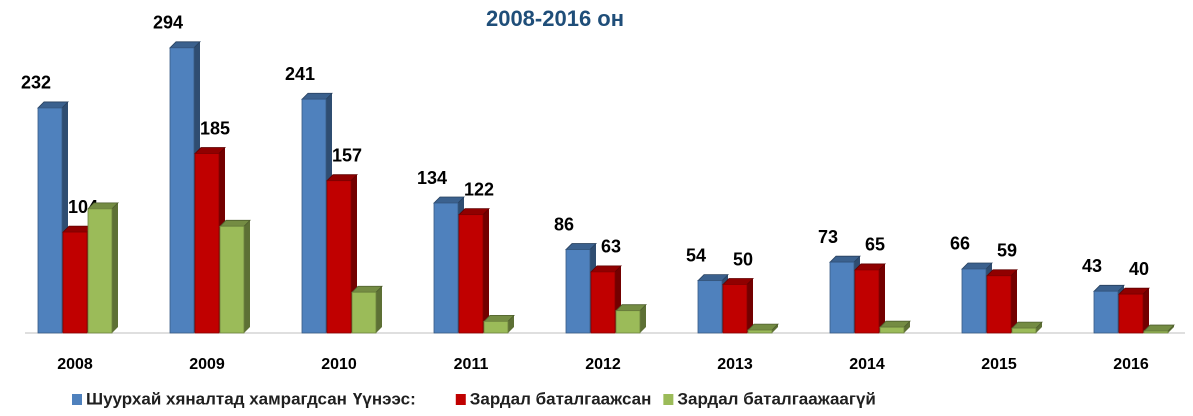 This screenshot has height=416, width=1193. What do you see at coordinates (561, 398) in the screenshot?
I see `legend-label: Зардал баталгаажсан` at bounding box center [561, 398].